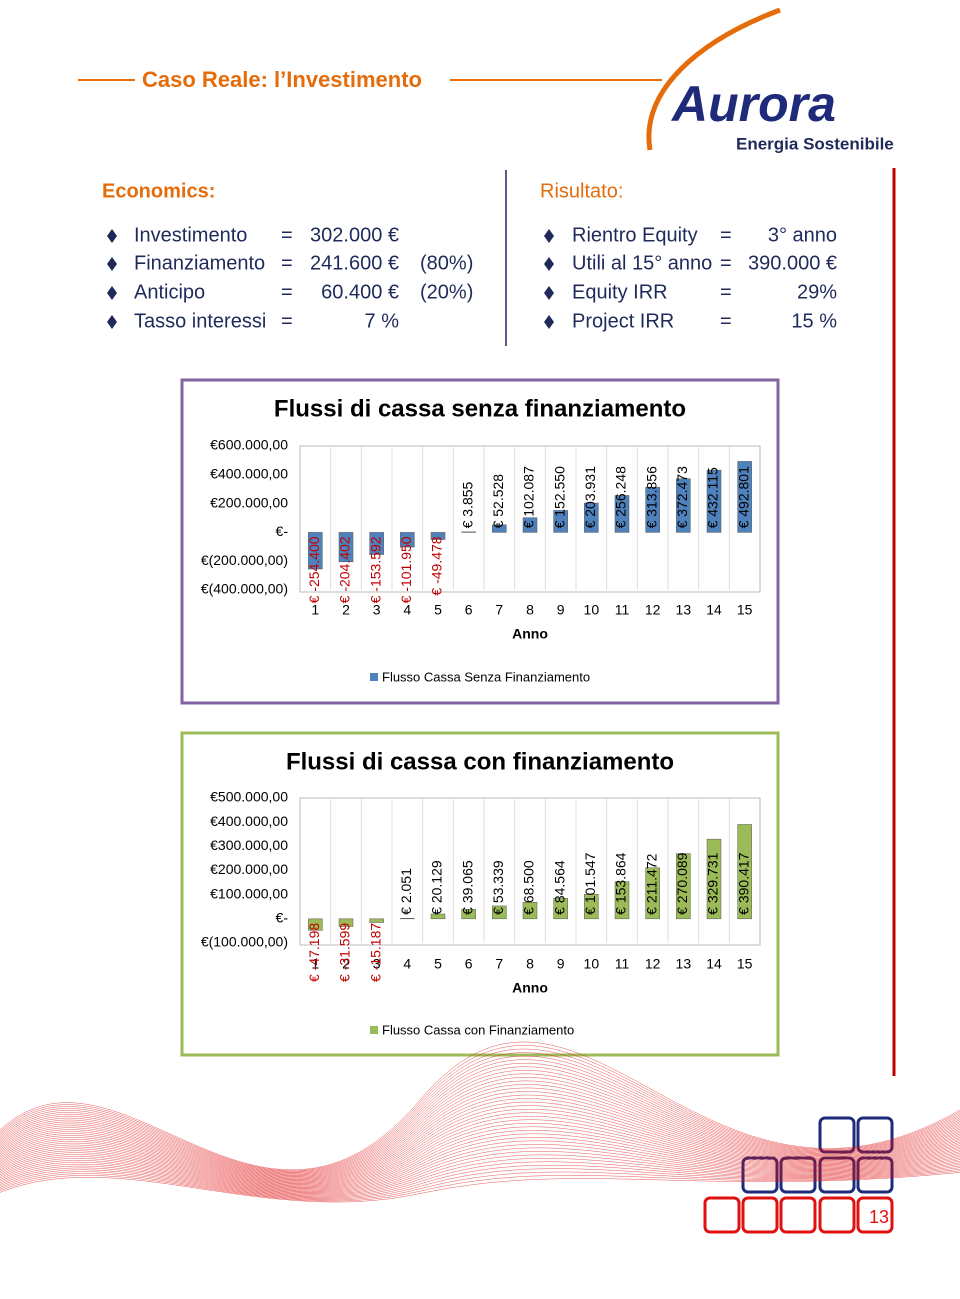 The image size is (960, 1299). I want to click on y-tick-label: €600.000,00, so click(249, 445).